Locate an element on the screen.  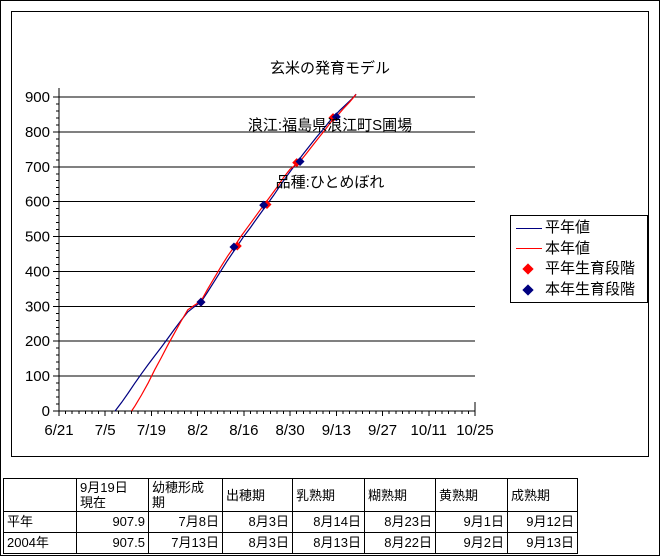
x-tick-label: 6/21 is located at coordinates (58, 430).